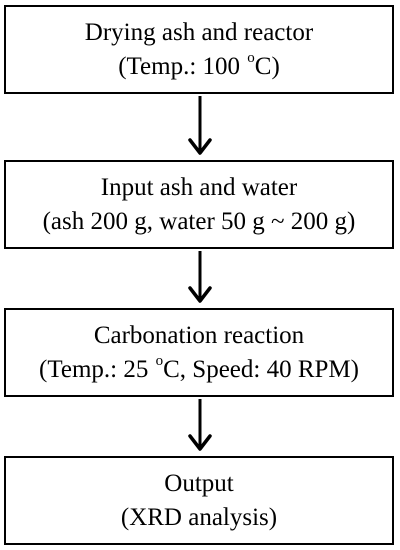 This screenshot has width=400, height=550. I want to click on step-output-detail: (XRD analysis), so click(199, 517).